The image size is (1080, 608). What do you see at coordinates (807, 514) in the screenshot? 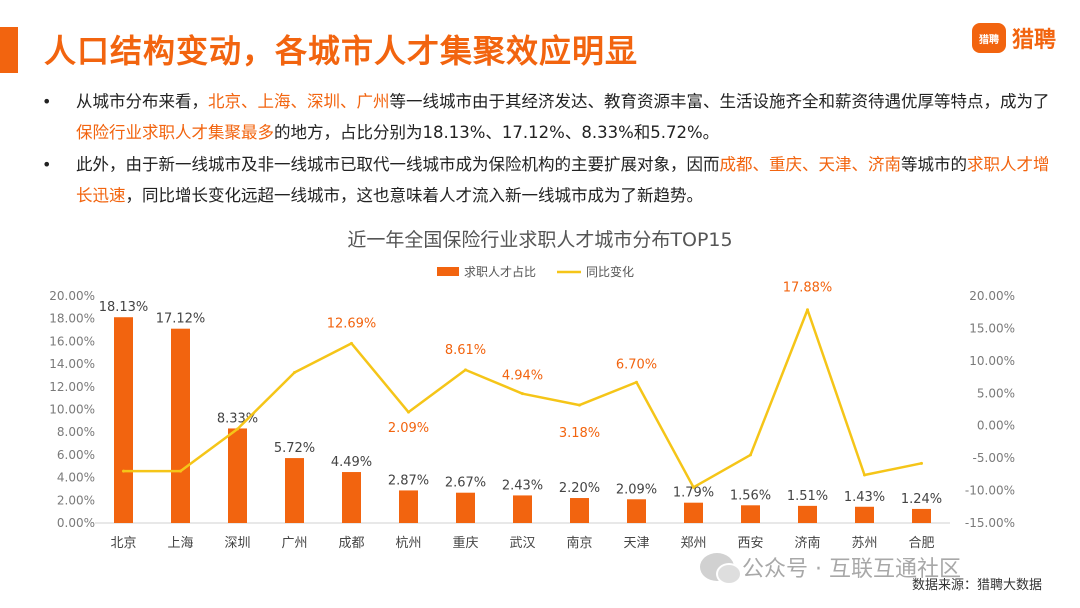
I see `bar-济南` at bounding box center [807, 514].